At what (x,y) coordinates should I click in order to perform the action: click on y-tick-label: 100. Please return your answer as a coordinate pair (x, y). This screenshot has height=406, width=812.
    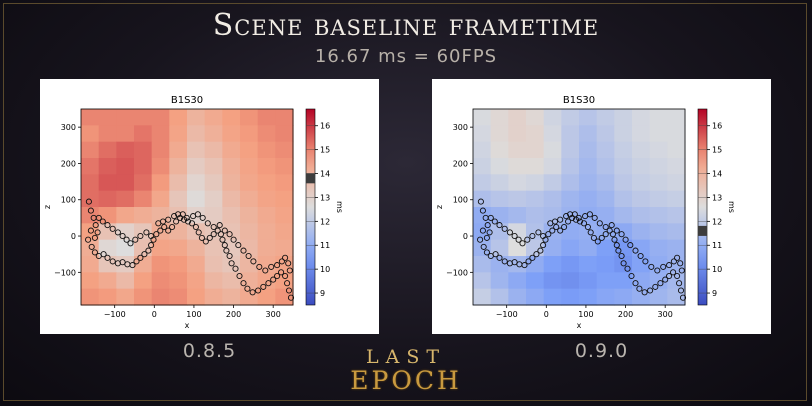
    Looking at the image, I should click on (460, 200).